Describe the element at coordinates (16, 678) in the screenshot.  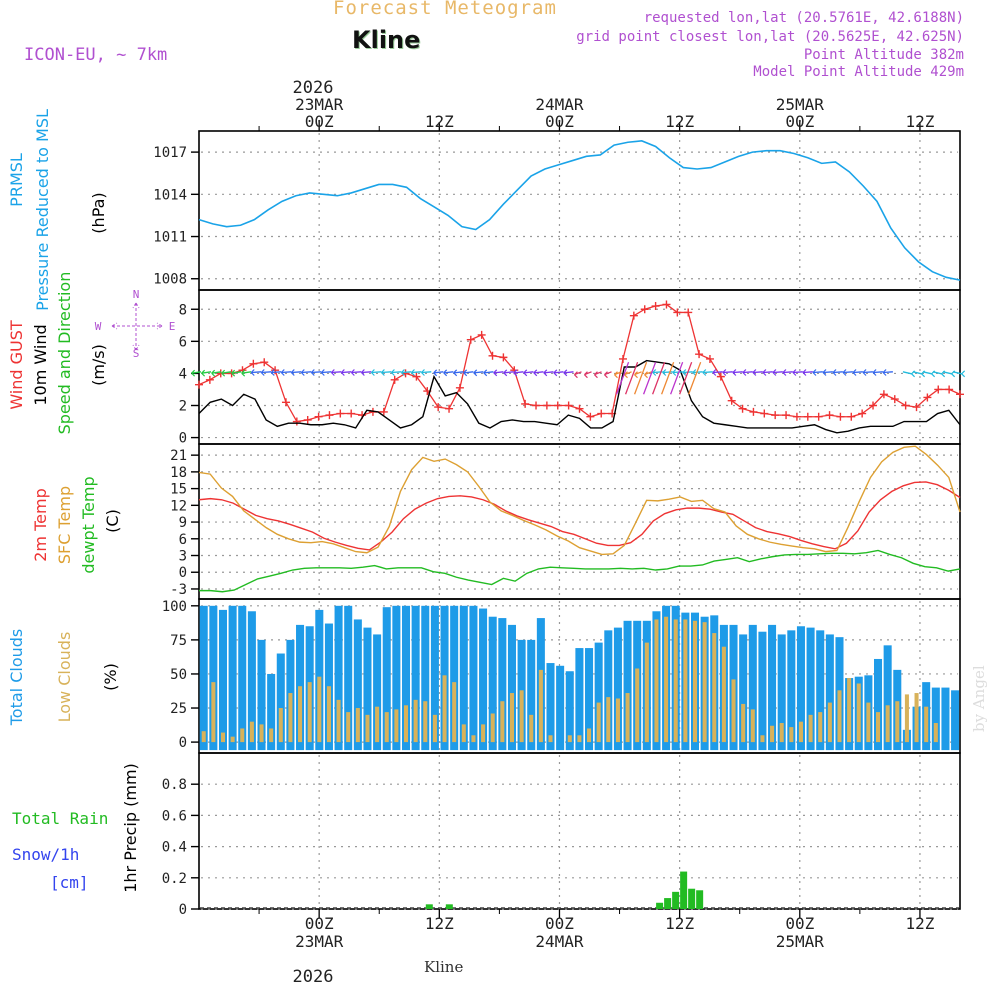
I see `total-clouds-label: Total Clouds` at that location.